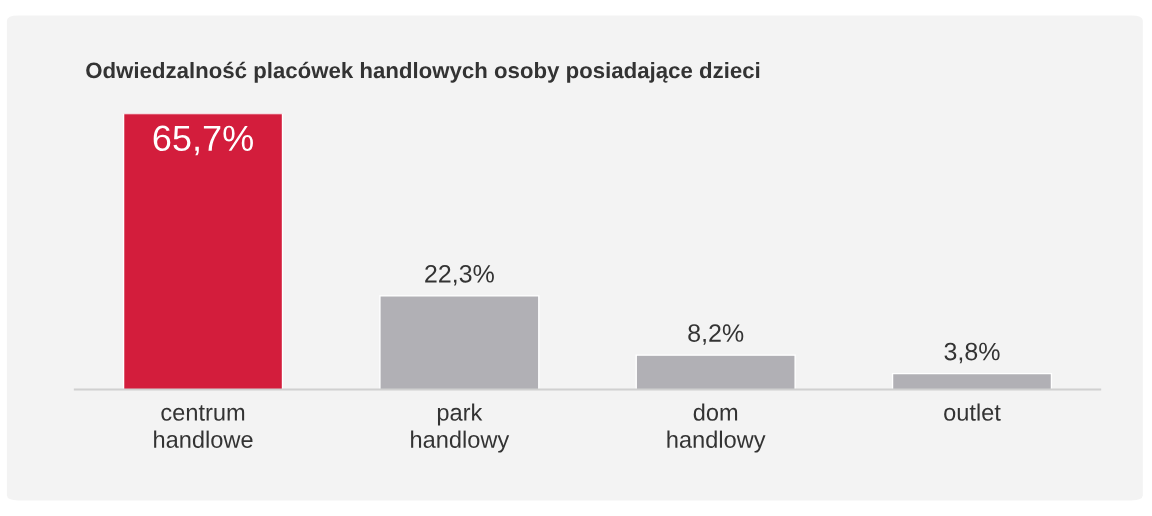 This screenshot has height=516, width=1152. I want to click on x-tick-label: centrum handlowe, so click(203, 426).